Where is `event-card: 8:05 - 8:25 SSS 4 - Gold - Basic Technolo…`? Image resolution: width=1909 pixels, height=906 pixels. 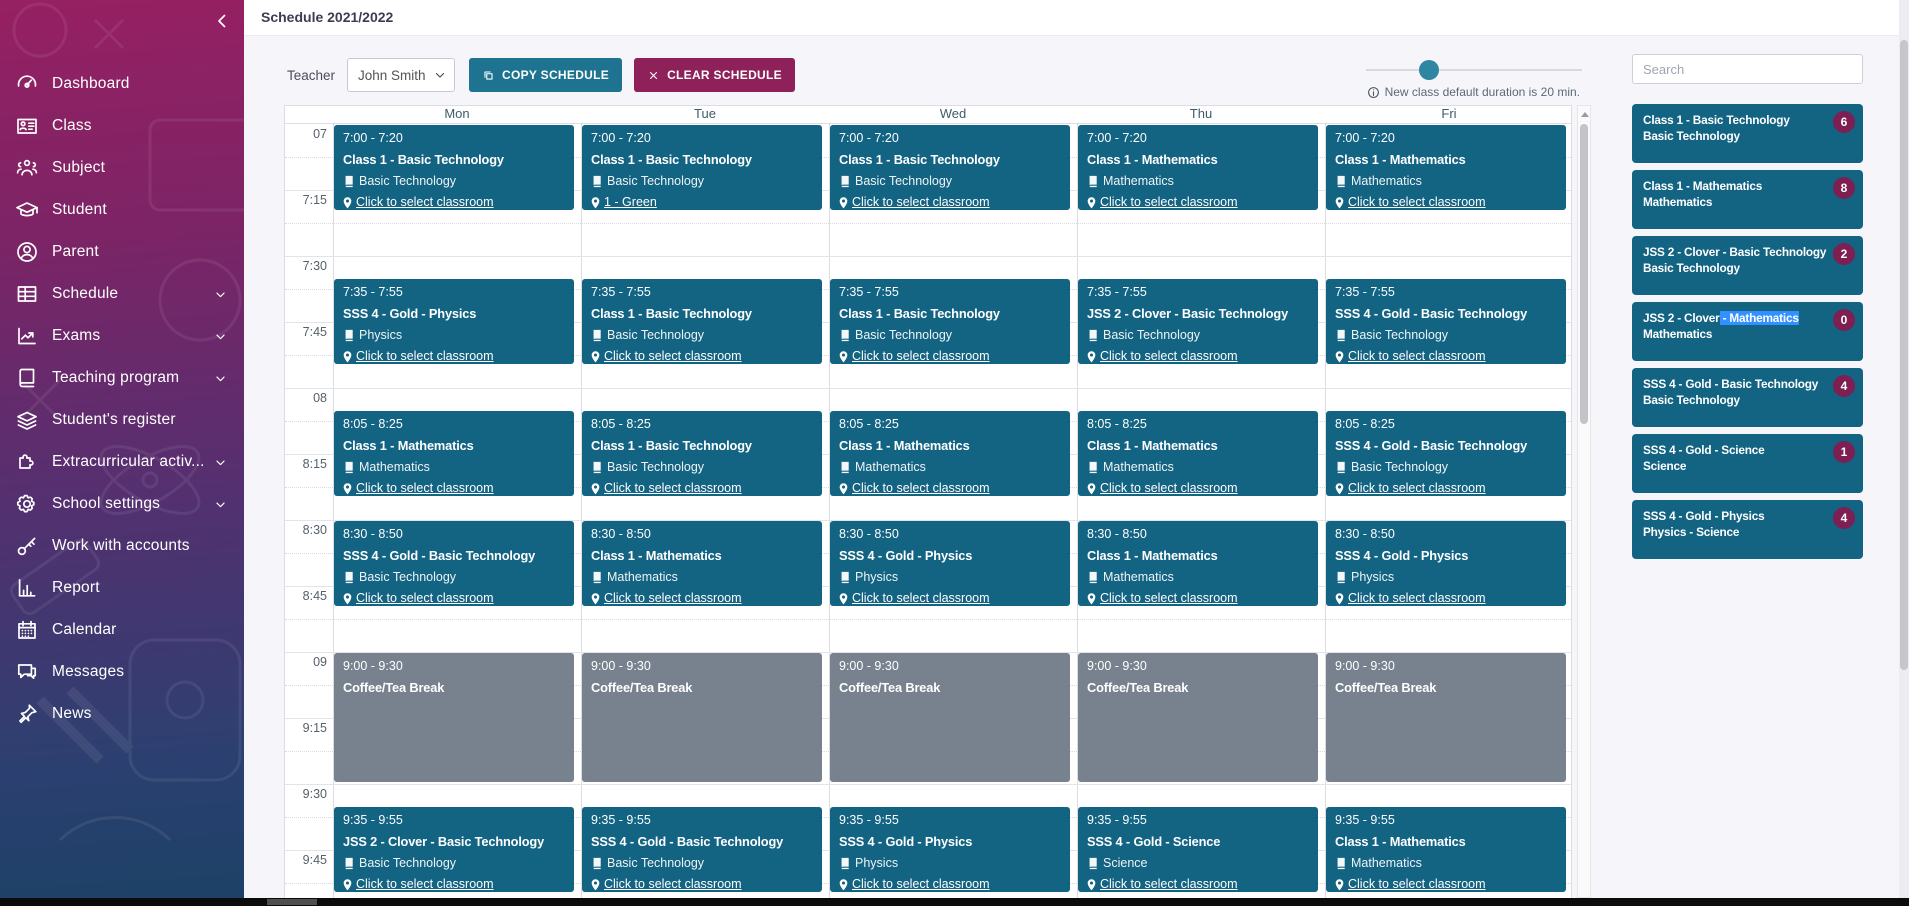
event-card: 8:05 - 8:25 SSS 4 - Gold - Basic Technolo… is located at coordinates (1446, 453).